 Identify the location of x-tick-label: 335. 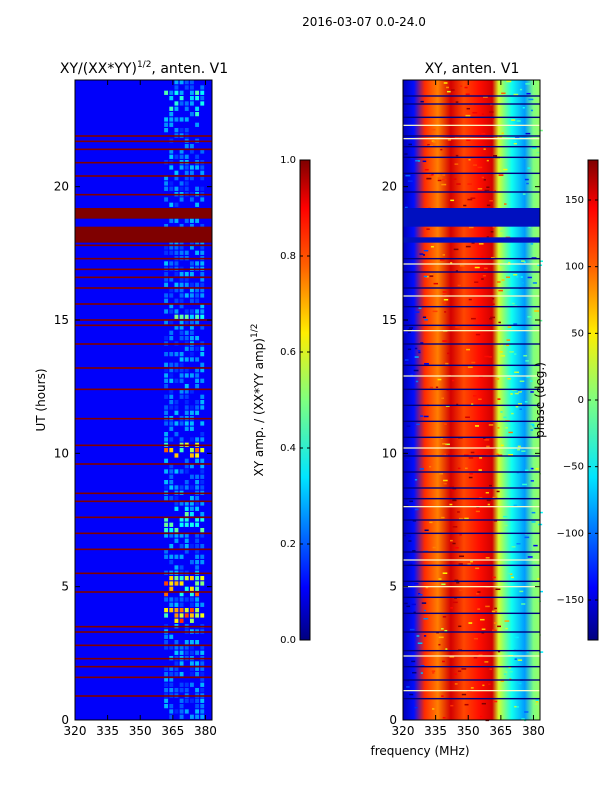
(107, 731).